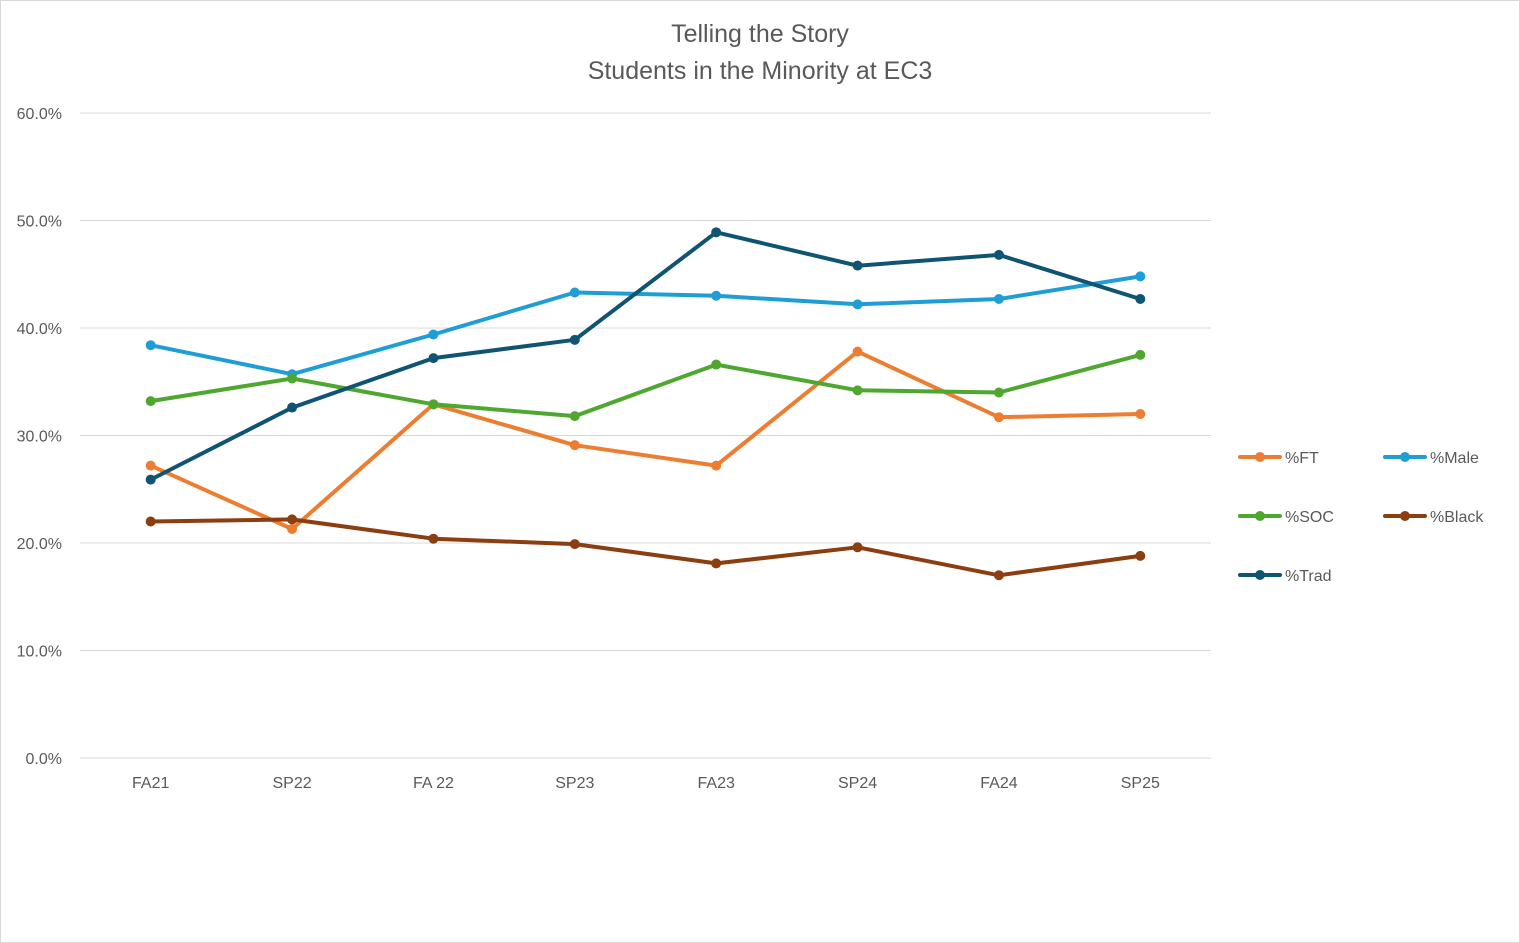 The image size is (1520, 943). What do you see at coordinates (291, 783) in the screenshot?
I see `x-tick-label: SP22` at bounding box center [291, 783].